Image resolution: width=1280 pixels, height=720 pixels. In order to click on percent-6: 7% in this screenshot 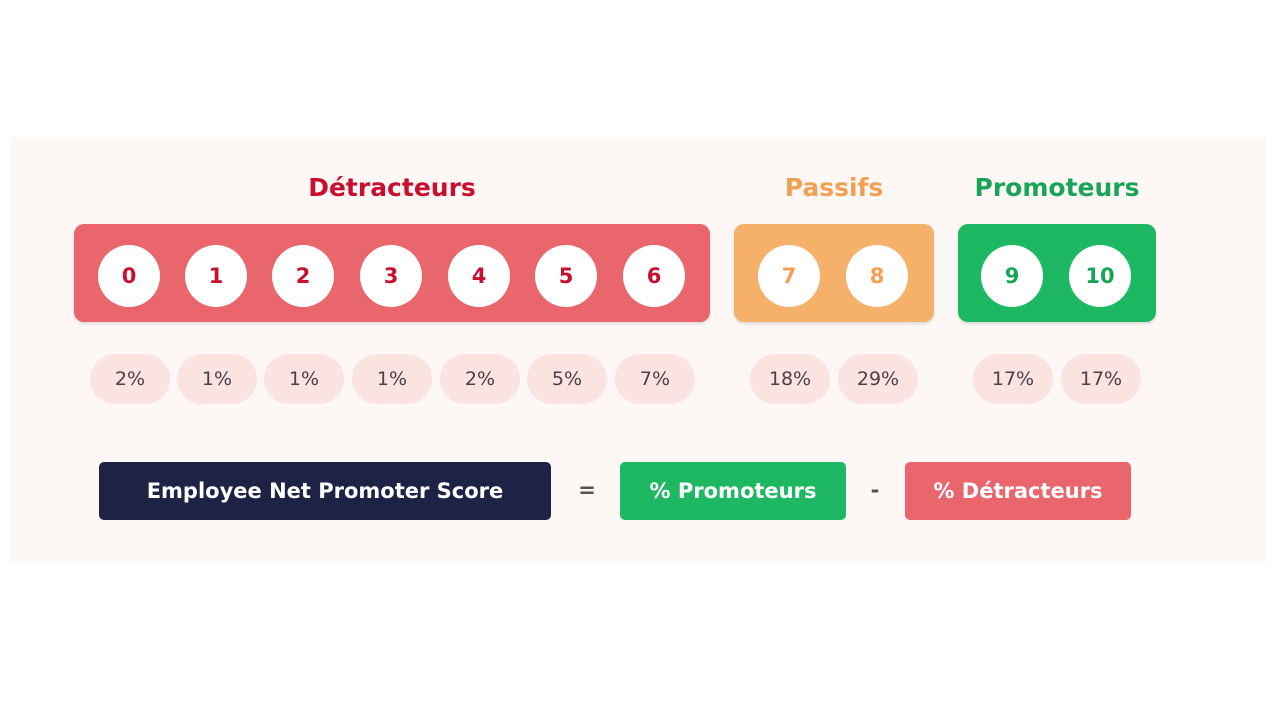, I will do `click(655, 379)`.